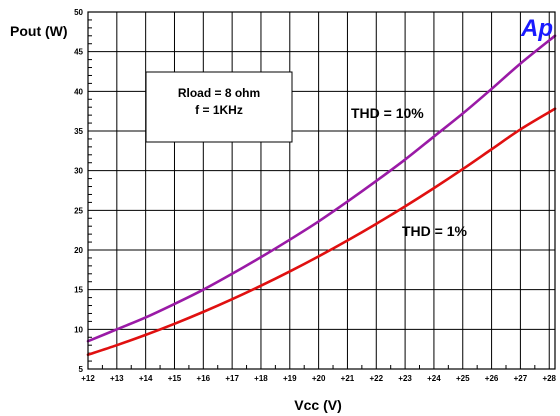 This screenshot has height=416, width=560. I want to click on y-tick-label: 35, so click(78, 131).